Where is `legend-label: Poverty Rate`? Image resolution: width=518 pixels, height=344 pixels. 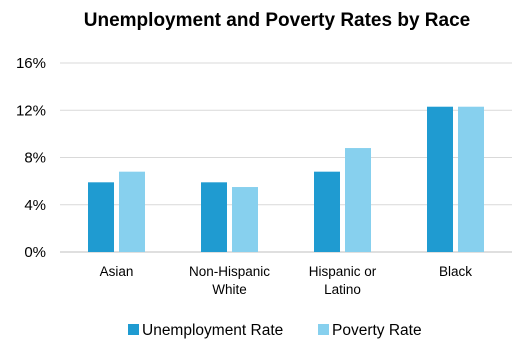 legend-label: Poverty Rate is located at coordinates (377, 330).